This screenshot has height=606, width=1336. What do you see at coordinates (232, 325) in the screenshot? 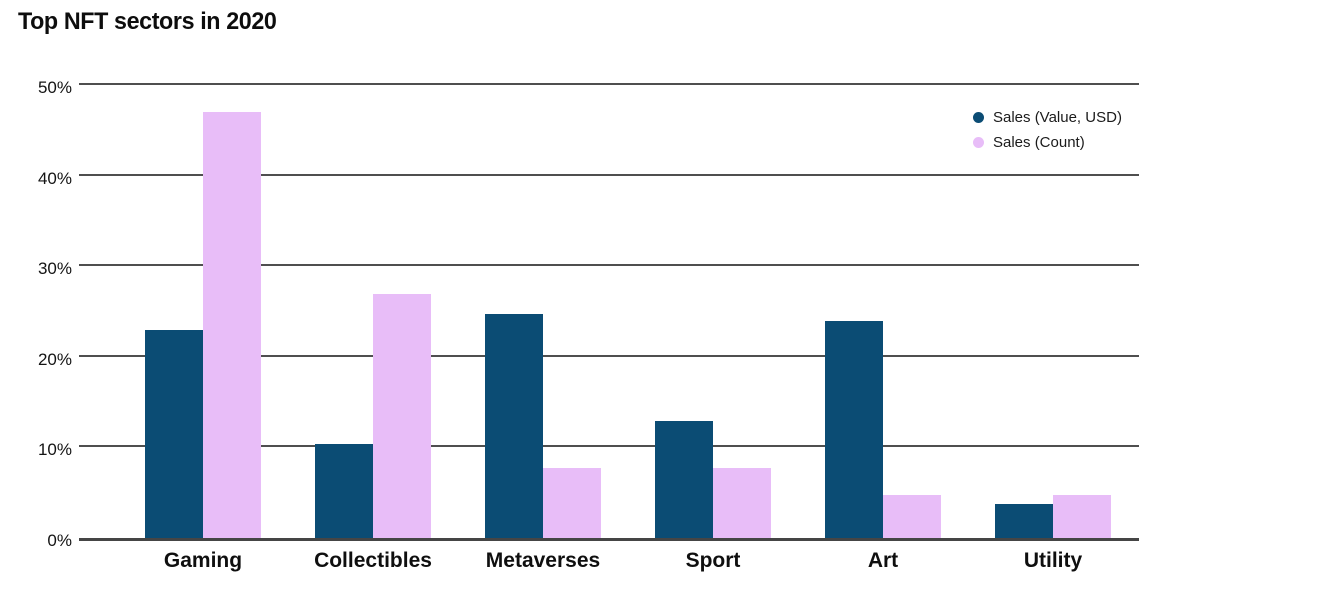
I see `bar-gaming-count` at bounding box center [232, 325].